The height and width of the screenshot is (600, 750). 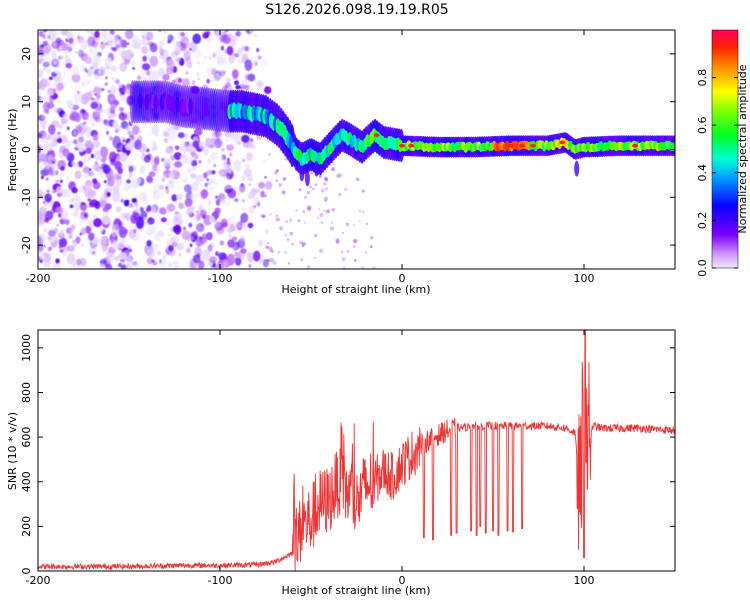 What do you see at coordinates (402, 133) in the screenshot?
I see `signal-track` at bounding box center [402, 133].